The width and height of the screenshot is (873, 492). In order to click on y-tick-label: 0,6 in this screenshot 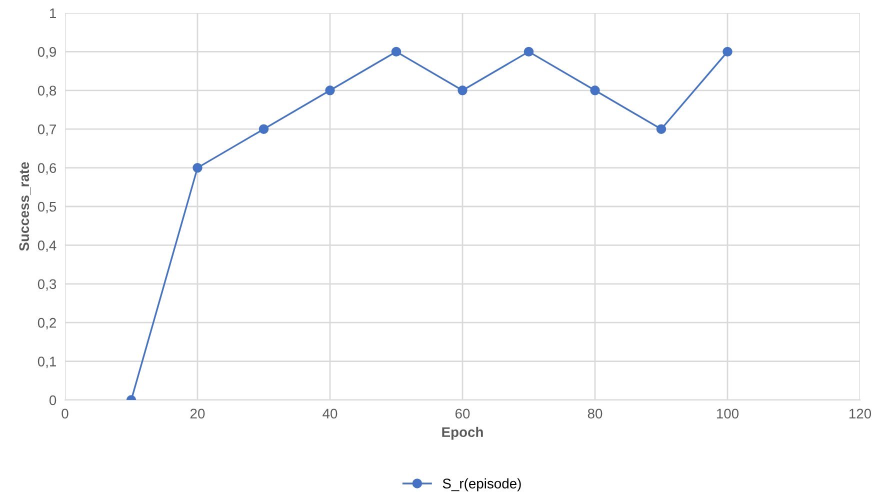, I will do `click(47, 169)`.